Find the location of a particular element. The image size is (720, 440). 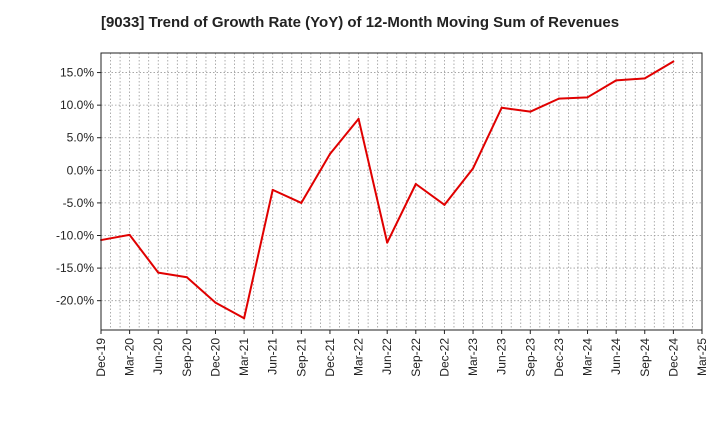

y-tick-label: 5.0% is located at coordinates (81, 138).